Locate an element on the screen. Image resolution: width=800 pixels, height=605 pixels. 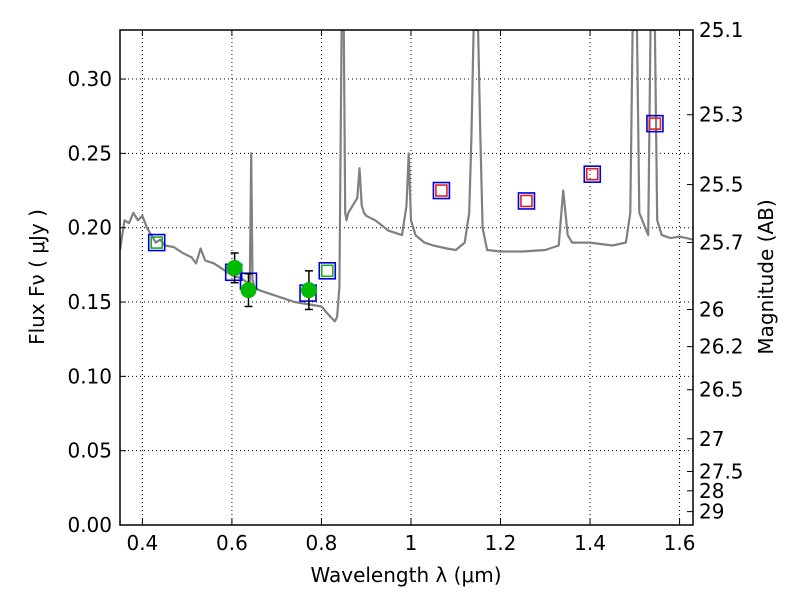
magnitude-tick-label: 27 is located at coordinates (711, 439).